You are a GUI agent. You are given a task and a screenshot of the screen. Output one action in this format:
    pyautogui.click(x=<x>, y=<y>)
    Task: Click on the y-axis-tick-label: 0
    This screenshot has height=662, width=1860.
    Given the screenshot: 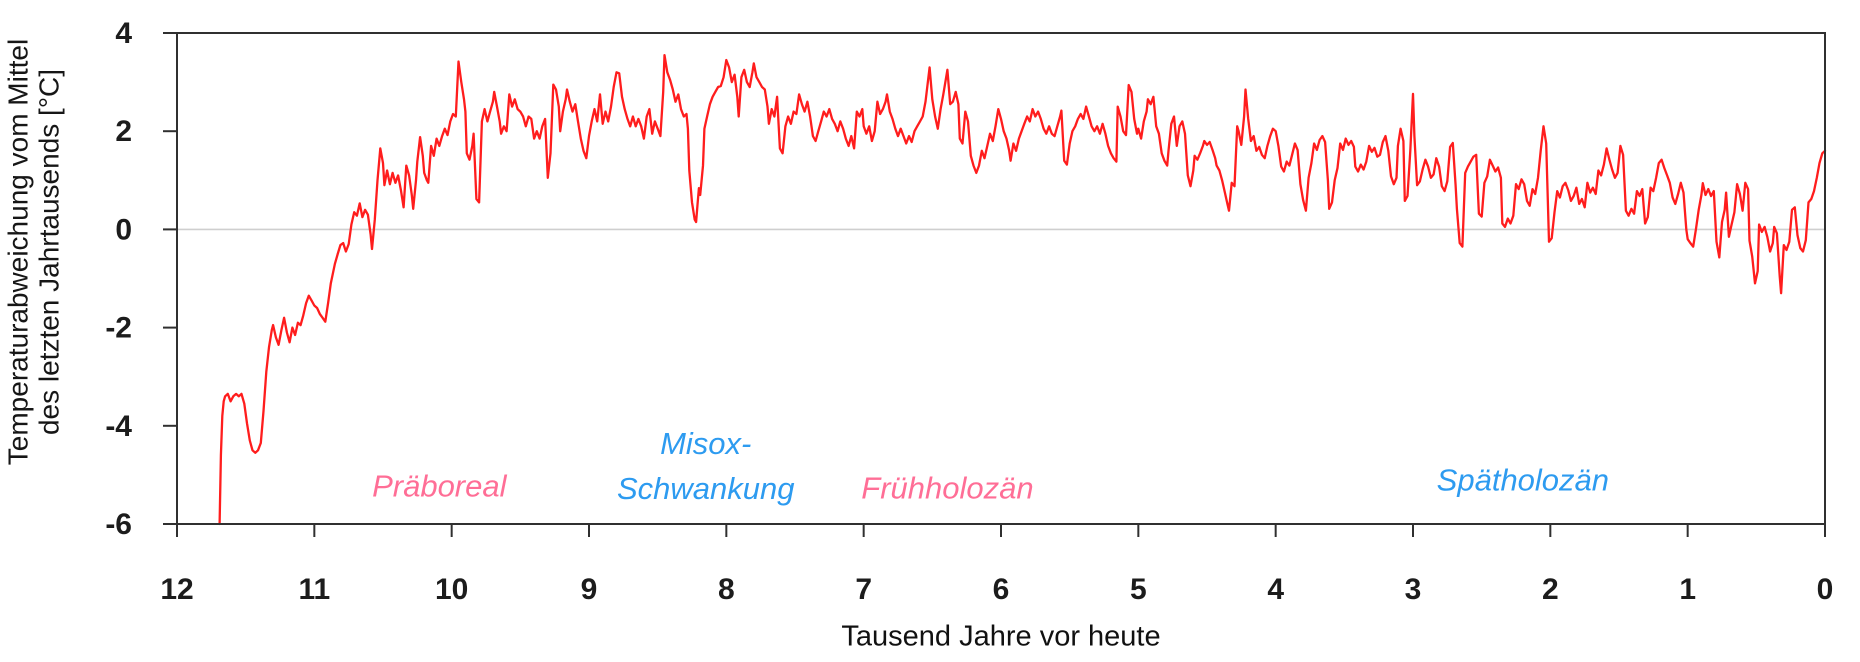 What is the action you would take?
    pyautogui.click(x=123, y=229)
    